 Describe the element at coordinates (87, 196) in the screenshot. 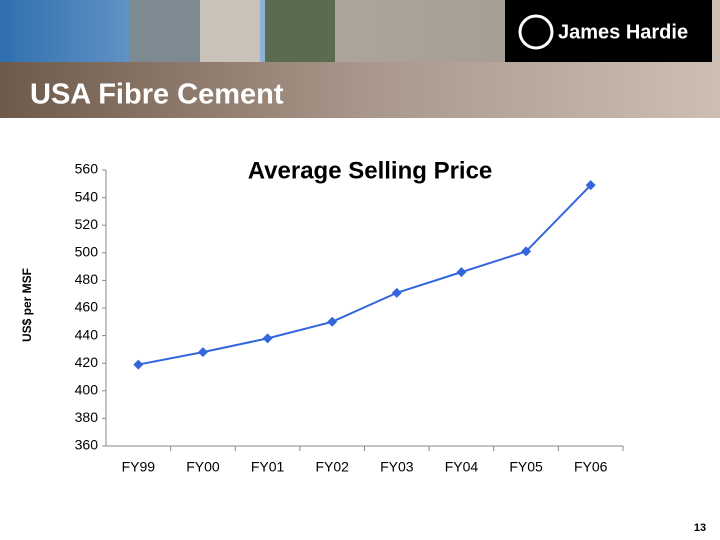

I see `y-tick-label: 540` at that location.